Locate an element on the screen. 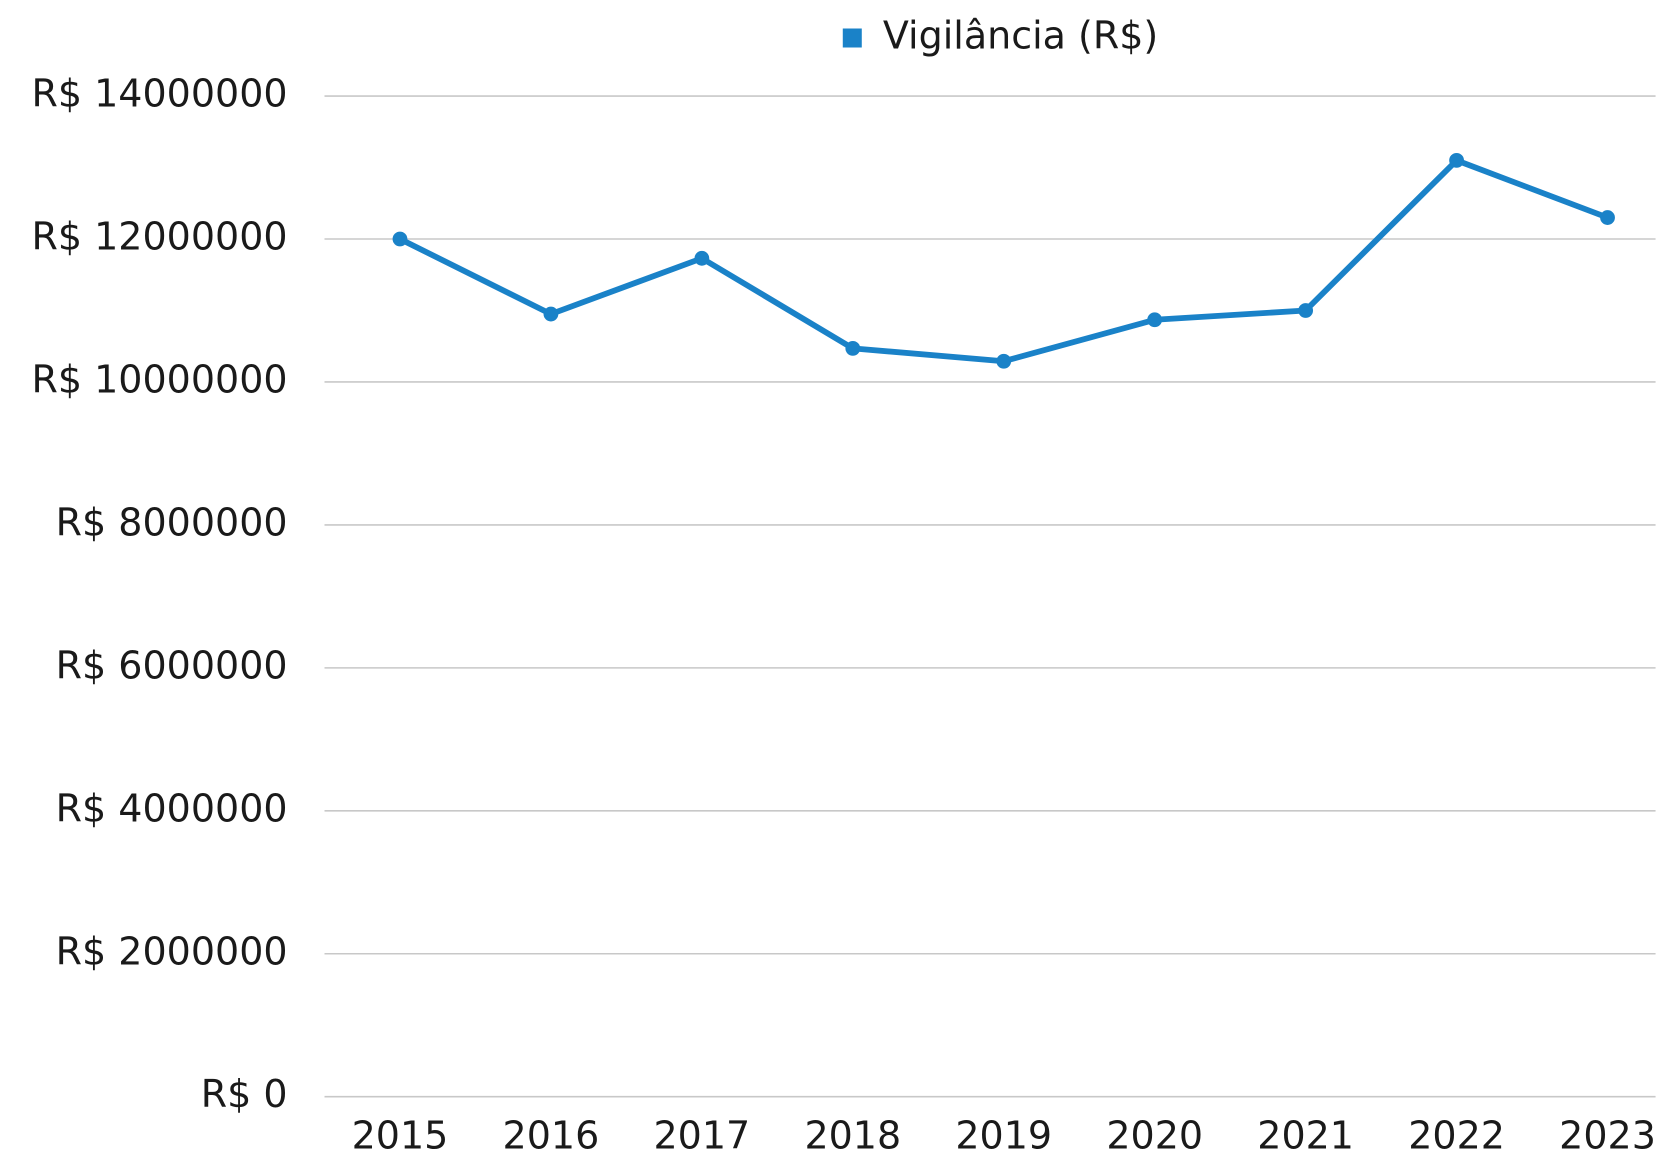 This screenshot has width=1656, height=1159. x-tick-label: 2019 is located at coordinates (1003, 1135).